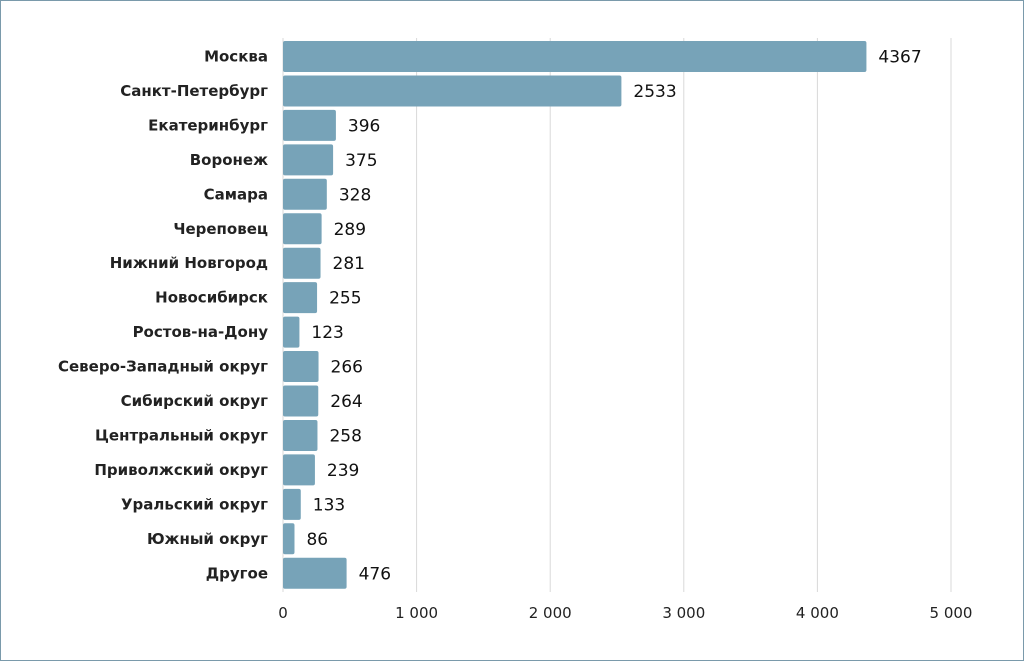  What do you see at coordinates (181, 470) in the screenshot?
I see `category-label: Приволжский округ` at bounding box center [181, 470].